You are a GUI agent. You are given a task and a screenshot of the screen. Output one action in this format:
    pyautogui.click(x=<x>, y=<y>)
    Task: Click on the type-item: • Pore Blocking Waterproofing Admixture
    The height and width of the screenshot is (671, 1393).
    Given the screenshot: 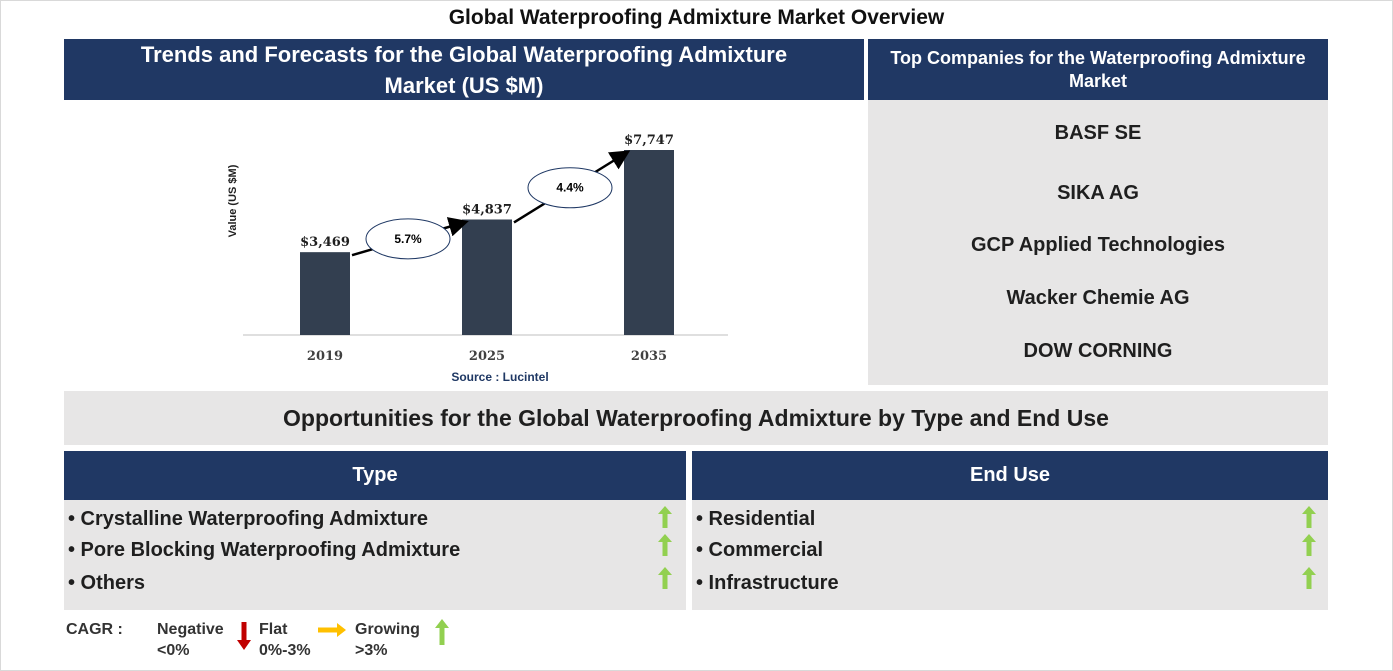 What is the action you would take?
    pyautogui.click(x=264, y=550)
    